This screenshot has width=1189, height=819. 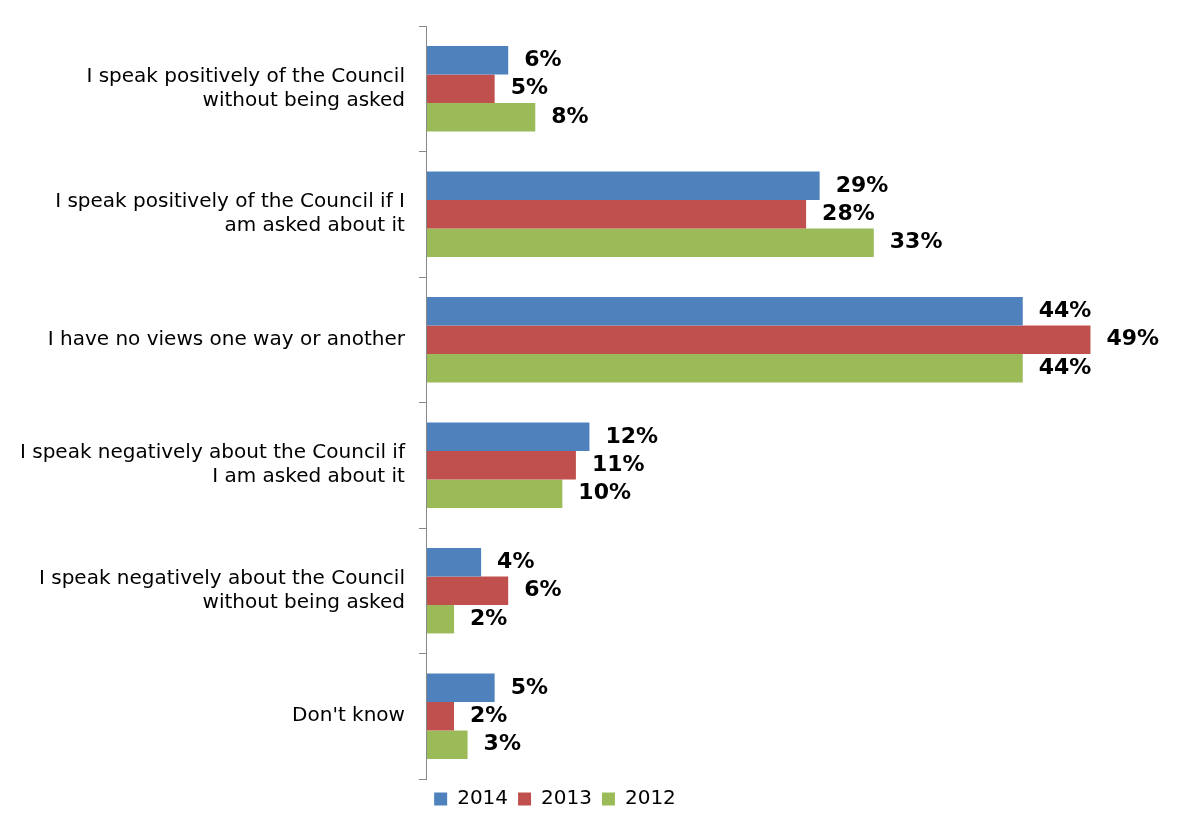 I want to click on data-label: 29%, so click(x=862, y=184).